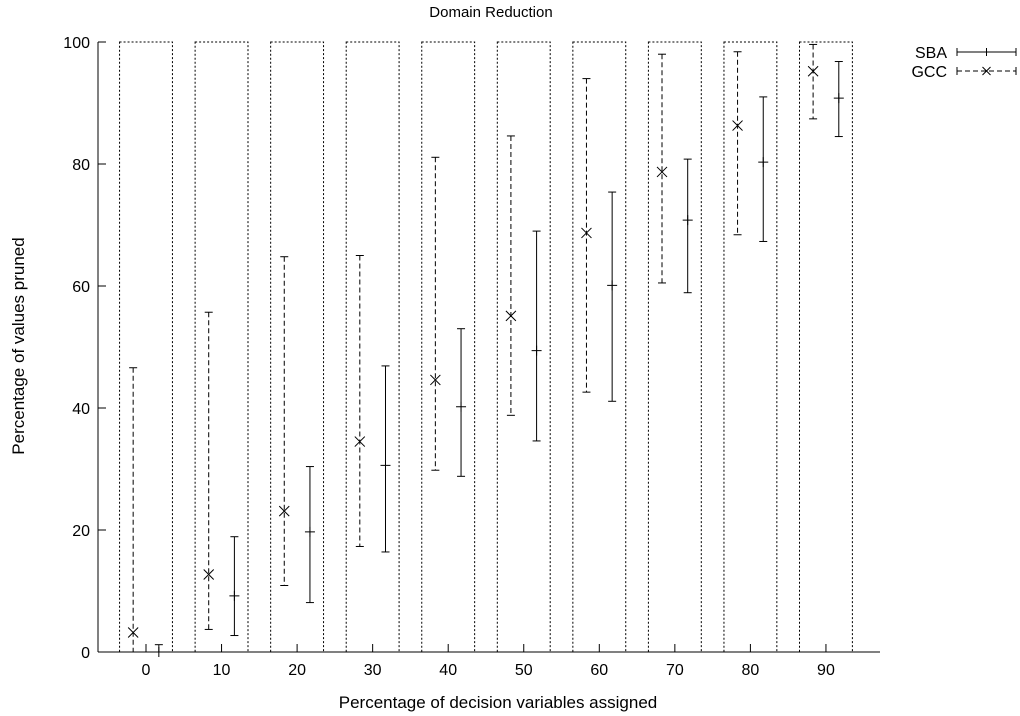 The width and height of the screenshot is (1020, 716). What do you see at coordinates (297, 670) in the screenshot?
I see `x-tick-label-2: 20` at bounding box center [297, 670].